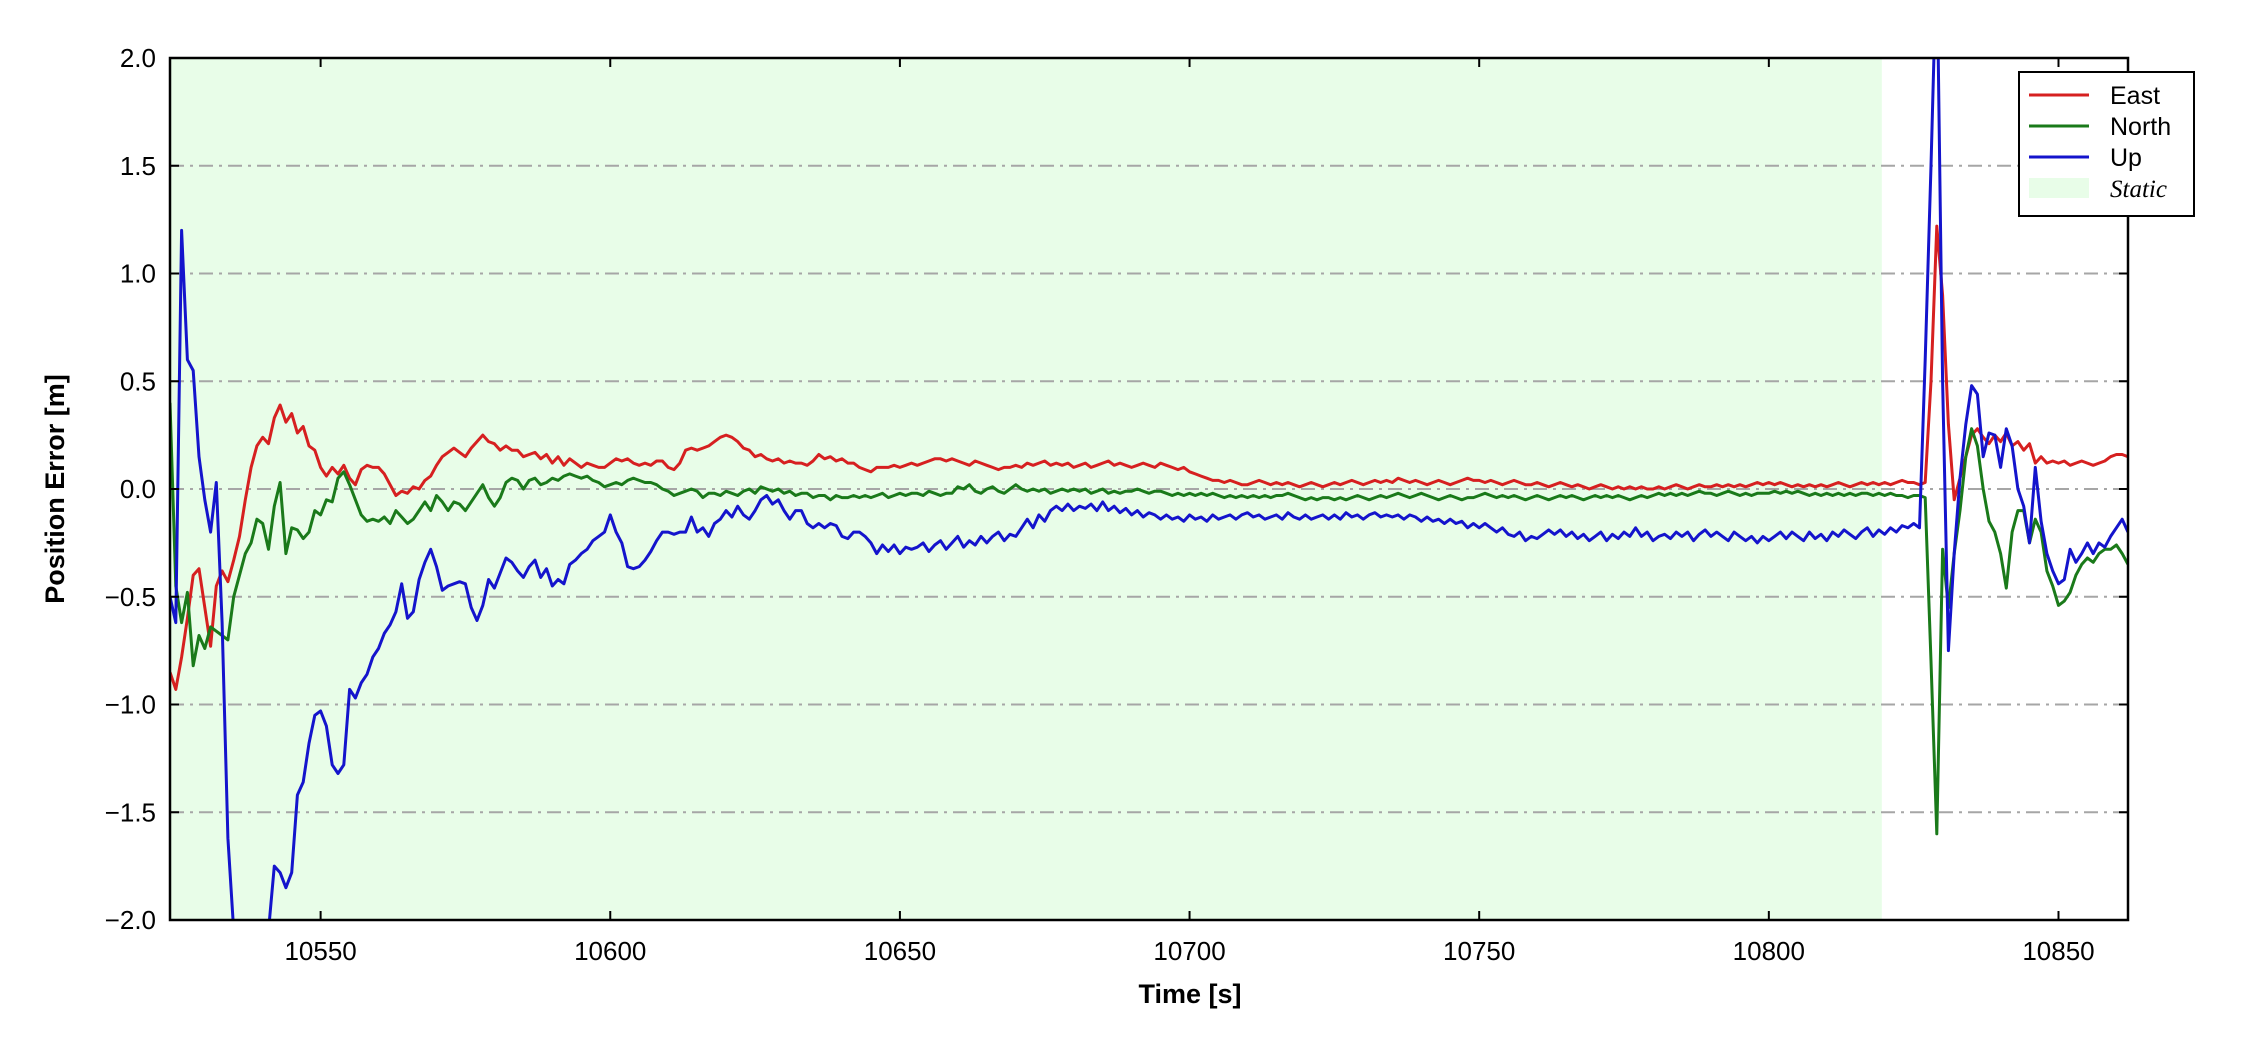 The height and width of the screenshot is (1050, 2250). I want to click on x-tick-label: 10850, so click(2058, 951).